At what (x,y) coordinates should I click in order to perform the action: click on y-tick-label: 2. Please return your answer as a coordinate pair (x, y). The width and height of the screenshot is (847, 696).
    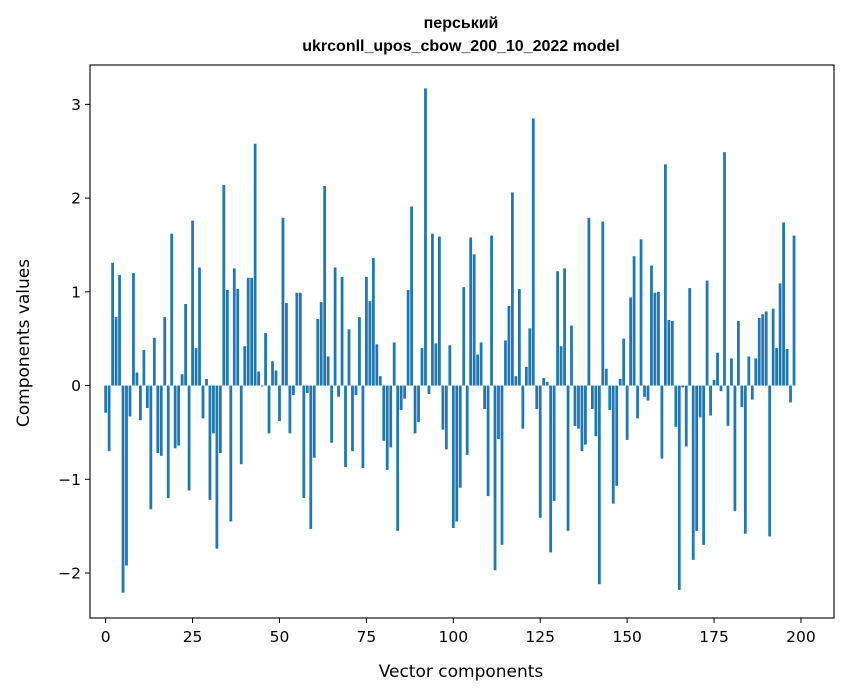
    Looking at the image, I should click on (76, 199).